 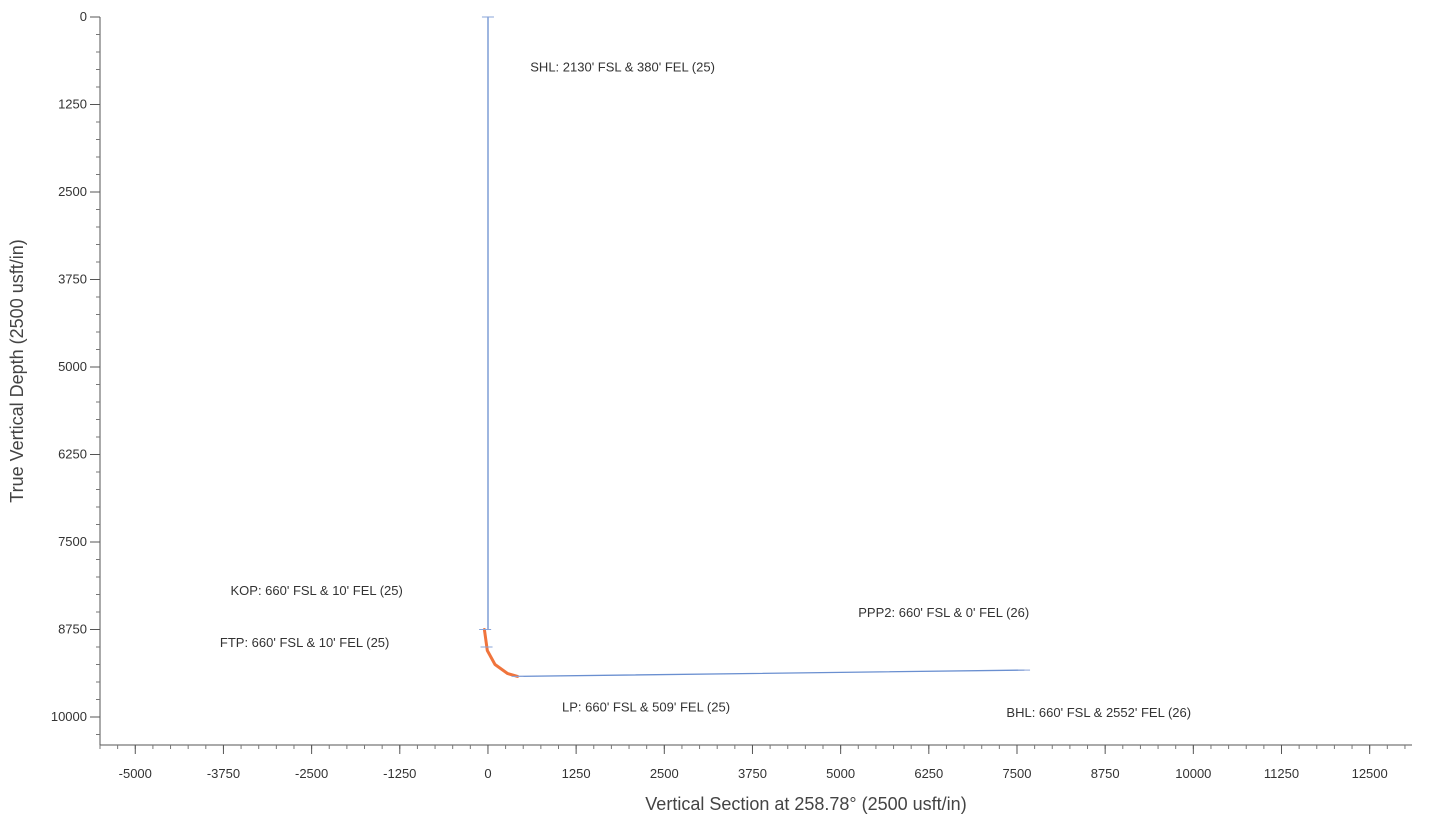 What do you see at coordinates (69, 716) in the screenshot?
I see `y-tick-label: 10000` at bounding box center [69, 716].